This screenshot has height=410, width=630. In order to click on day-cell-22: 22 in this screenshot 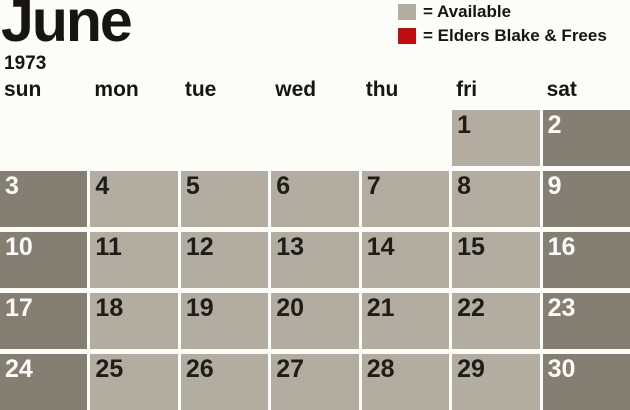, I will do `click(496, 321)`.